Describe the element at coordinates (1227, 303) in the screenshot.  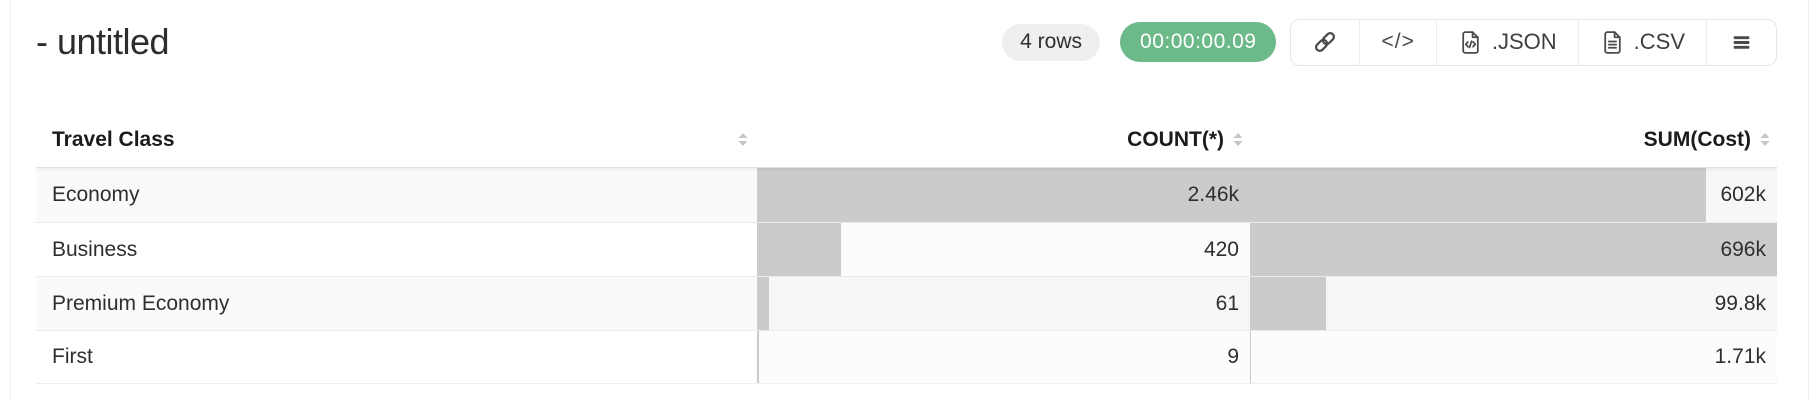
I see `count-value: 61` at that location.